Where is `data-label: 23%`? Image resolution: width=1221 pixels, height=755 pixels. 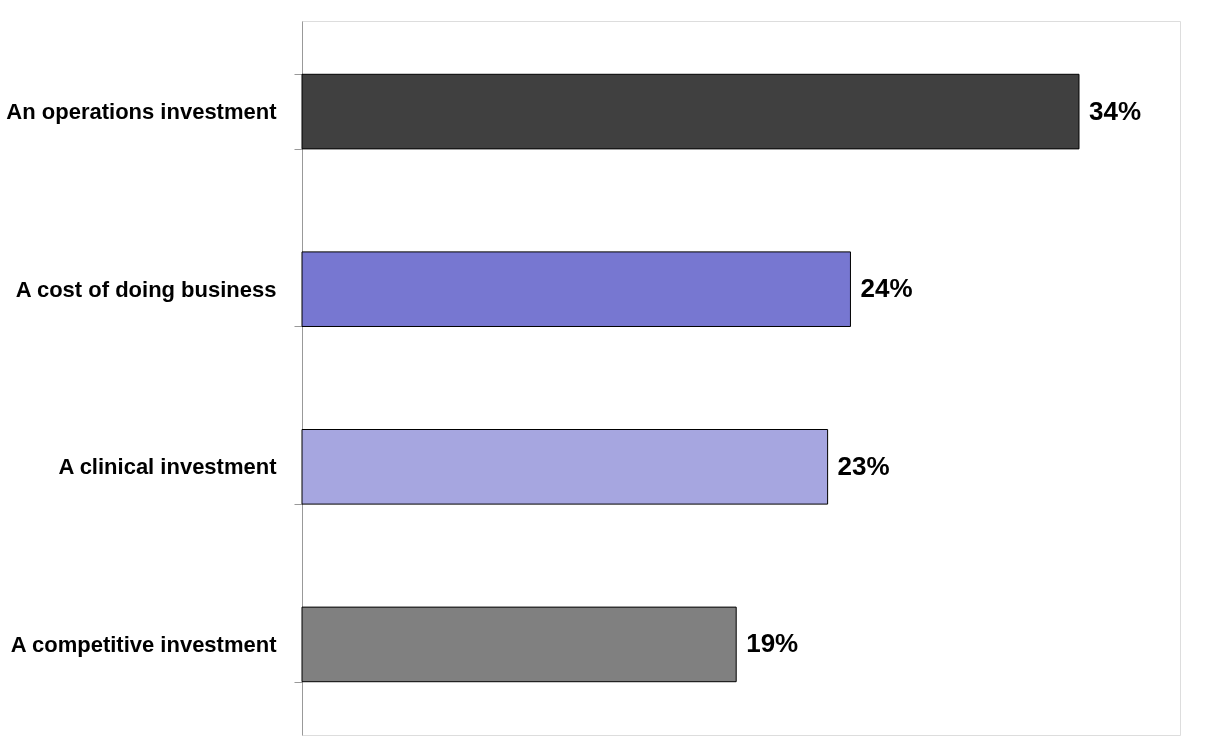 data-label: 23% is located at coordinates (863, 465).